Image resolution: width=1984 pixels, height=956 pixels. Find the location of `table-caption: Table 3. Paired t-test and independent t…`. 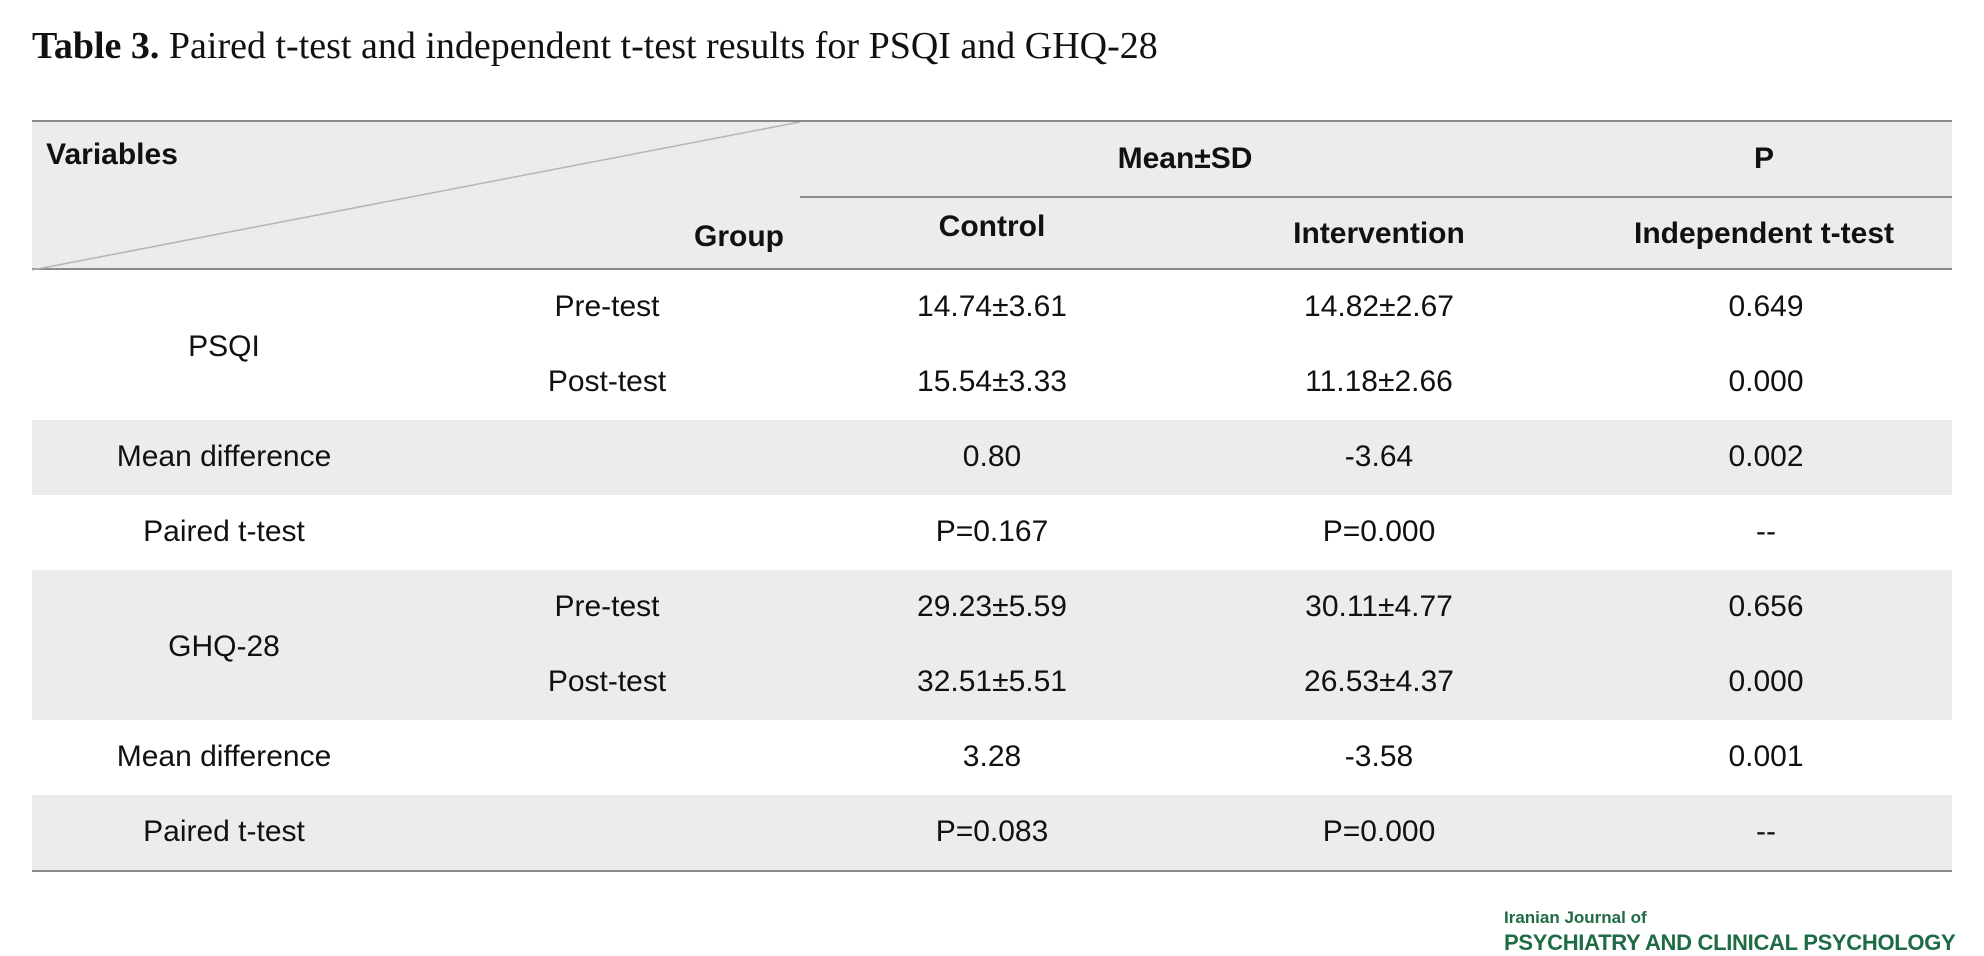

table-caption: Table 3. Paired t-test and independent t… is located at coordinates (595, 46).